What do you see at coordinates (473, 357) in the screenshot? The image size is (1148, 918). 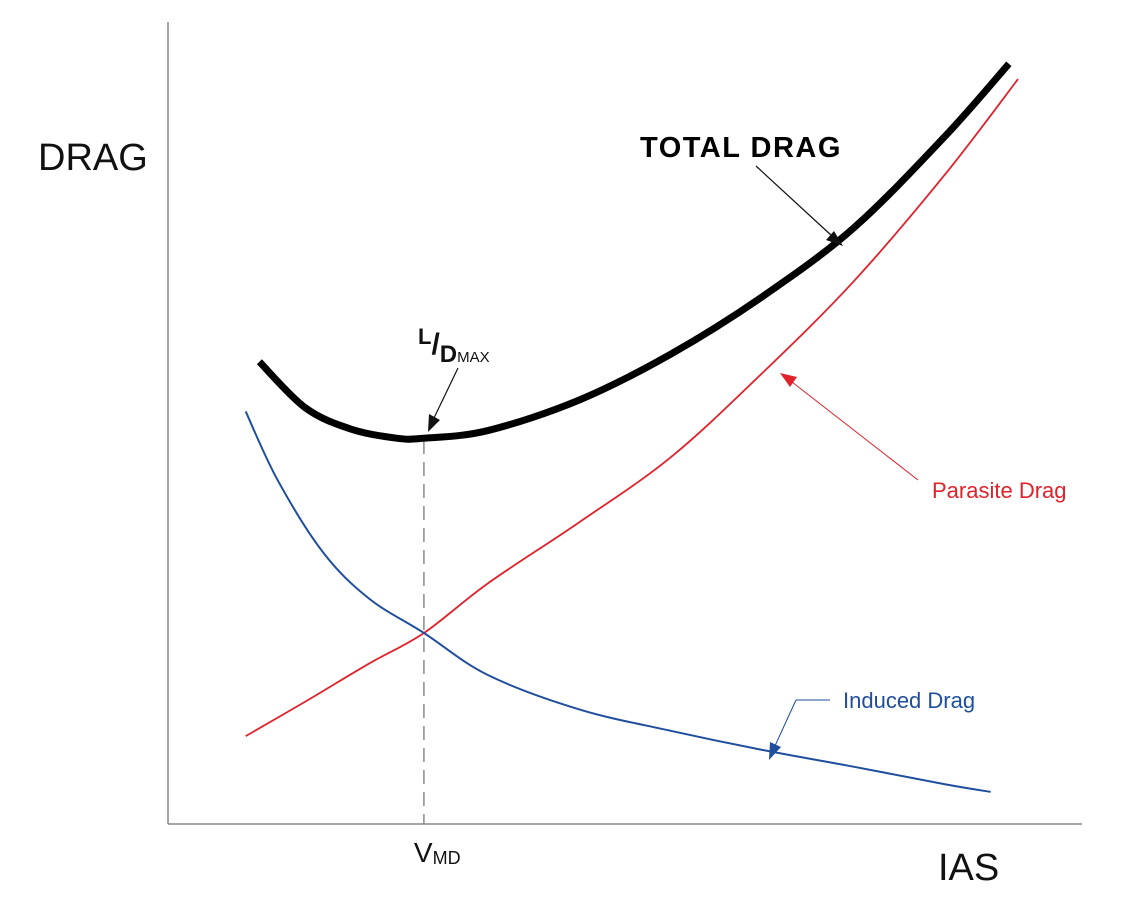 I see `ld-max-sub: MAX` at bounding box center [473, 357].